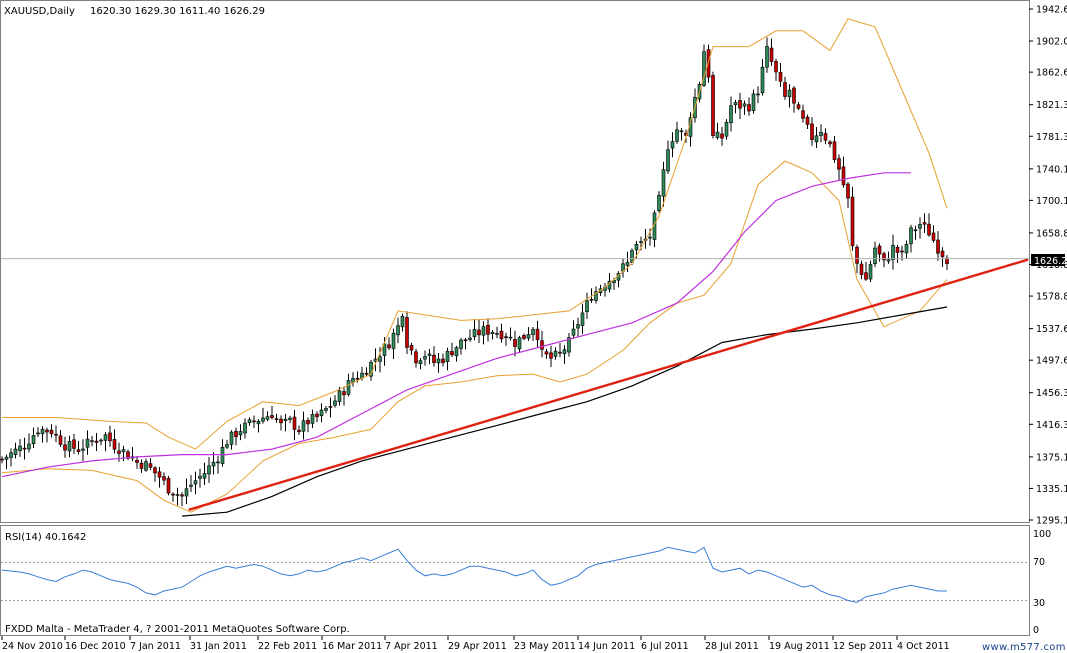  I want to click on time-tick-label: 28 Jul 2011, so click(732, 646).